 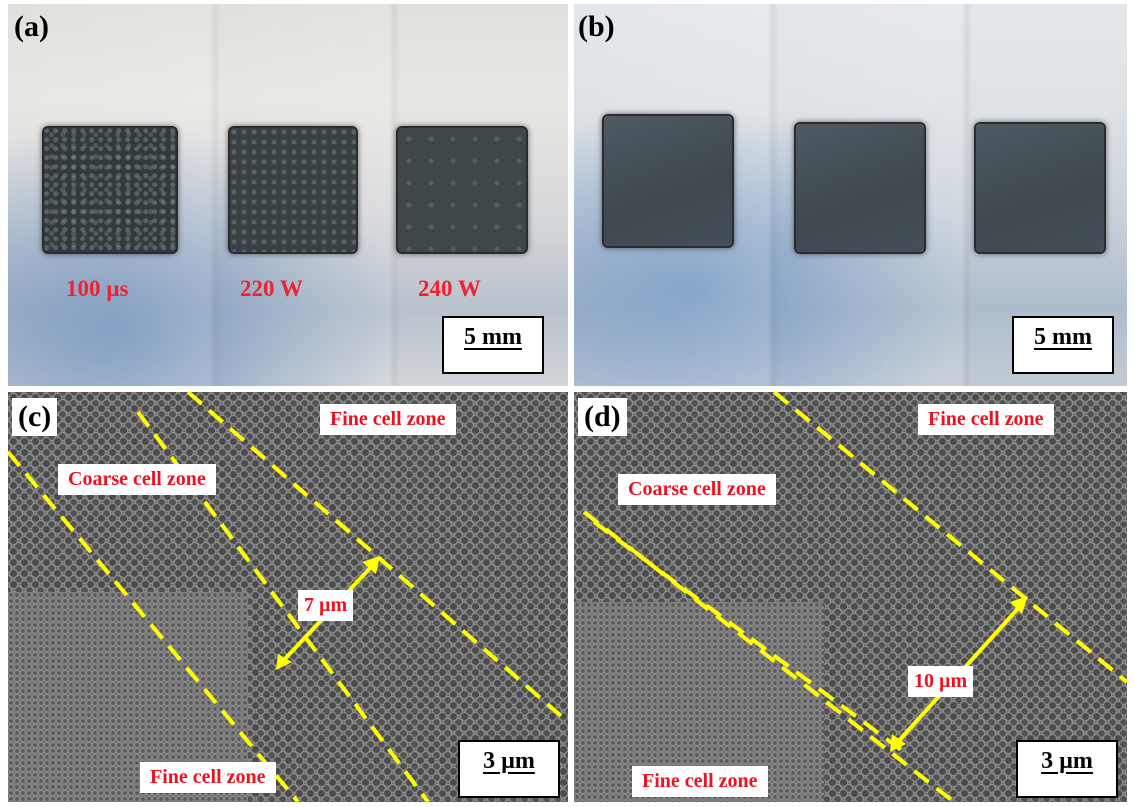 What do you see at coordinates (34, 417) in the screenshot?
I see `panel-c-tag: (c)` at bounding box center [34, 417].